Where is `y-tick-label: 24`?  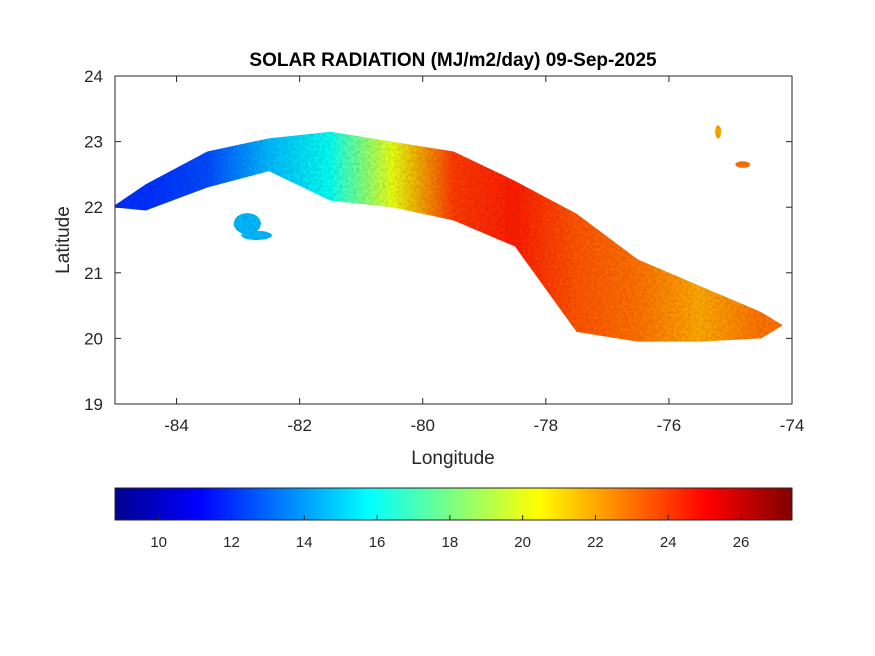 y-tick-label: 24 is located at coordinates (93, 76).